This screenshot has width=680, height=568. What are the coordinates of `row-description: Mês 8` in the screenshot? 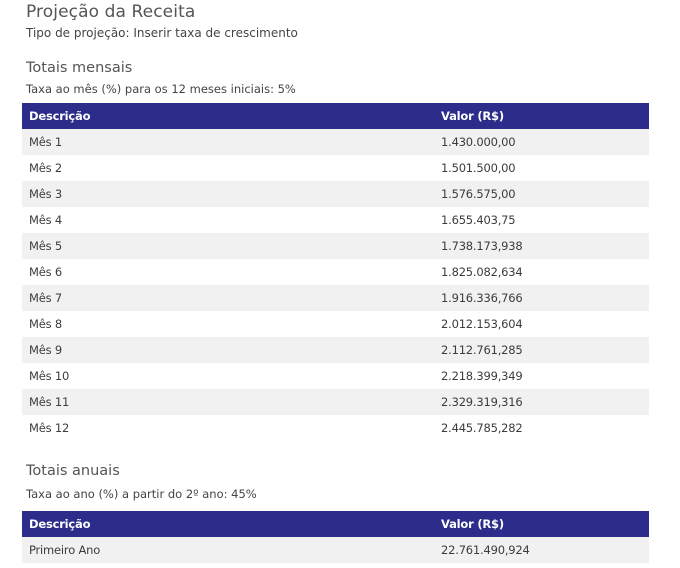 It's located at (228, 324).